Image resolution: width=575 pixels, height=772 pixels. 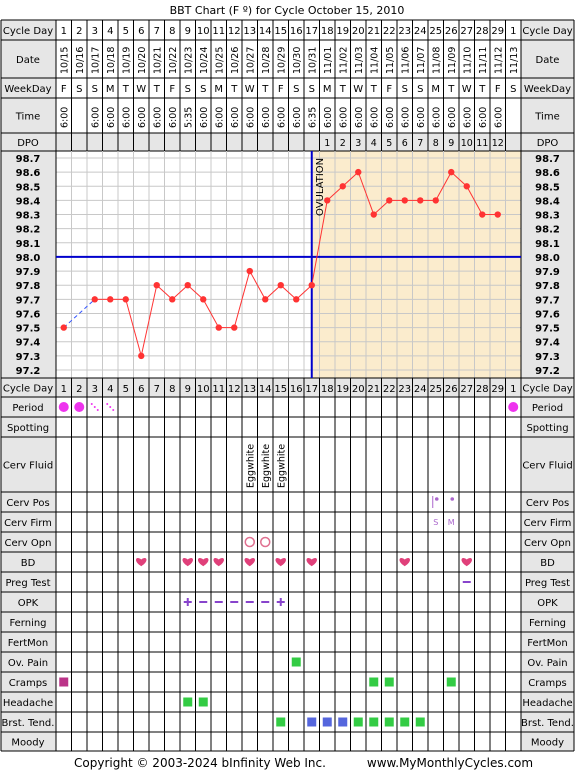 What do you see at coordinates (234, 389) in the screenshot?
I see `cycle-day-cell-bottom: 12` at bounding box center [234, 389].